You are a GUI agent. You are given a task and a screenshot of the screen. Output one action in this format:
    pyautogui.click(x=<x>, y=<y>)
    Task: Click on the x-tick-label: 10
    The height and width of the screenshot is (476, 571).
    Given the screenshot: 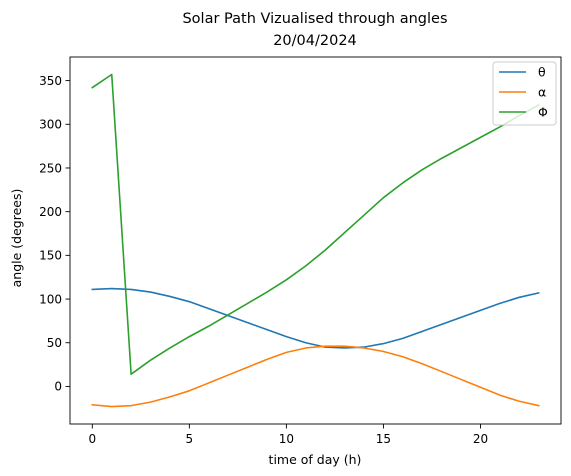 What is the action you would take?
    pyautogui.click(x=286, y=439)
    